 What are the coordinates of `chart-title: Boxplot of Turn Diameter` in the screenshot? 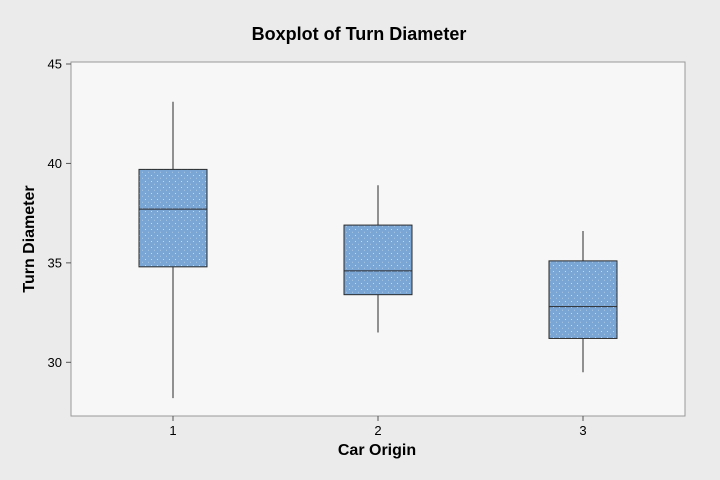 It's located at (359, 34).